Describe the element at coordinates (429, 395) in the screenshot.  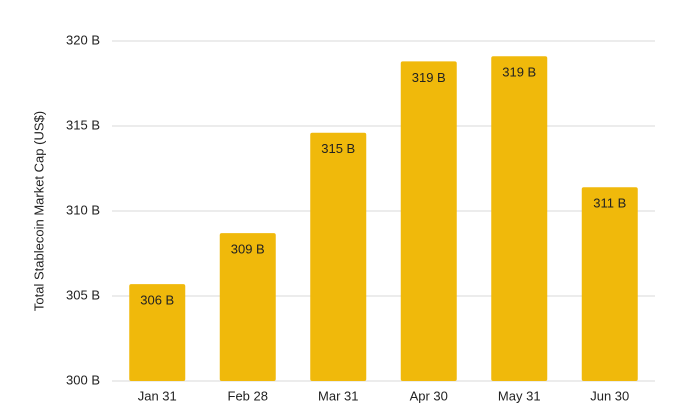
I see `x-tick-label: Apr 30` at that location.